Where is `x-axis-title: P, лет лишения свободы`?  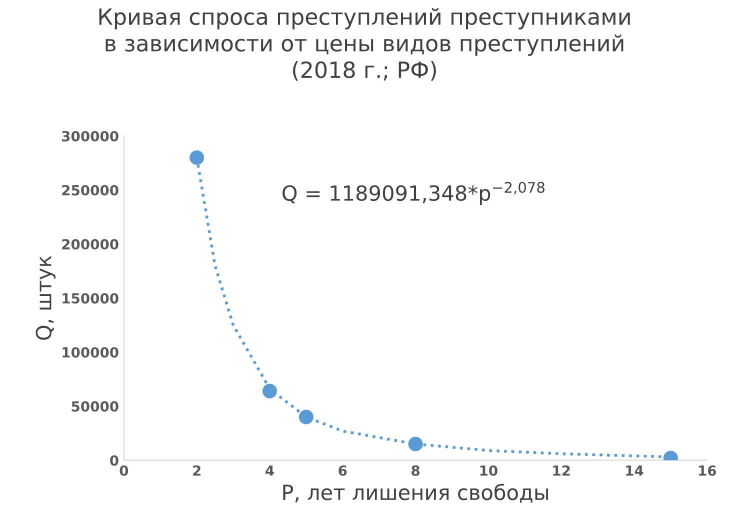 x-axis-title: P, лет лишения свободы is located at coordinates (415, 493).